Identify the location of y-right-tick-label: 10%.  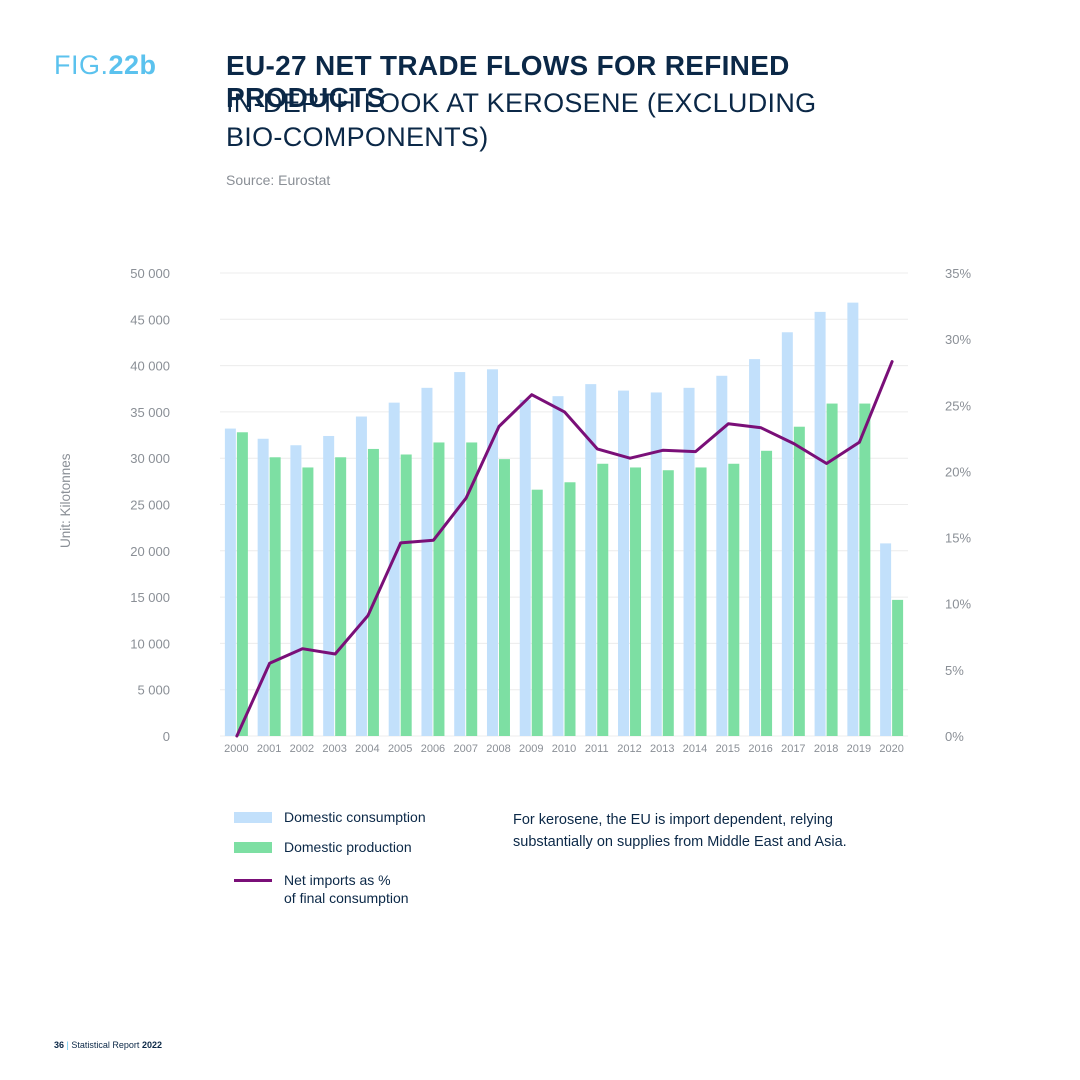
(958, 604).